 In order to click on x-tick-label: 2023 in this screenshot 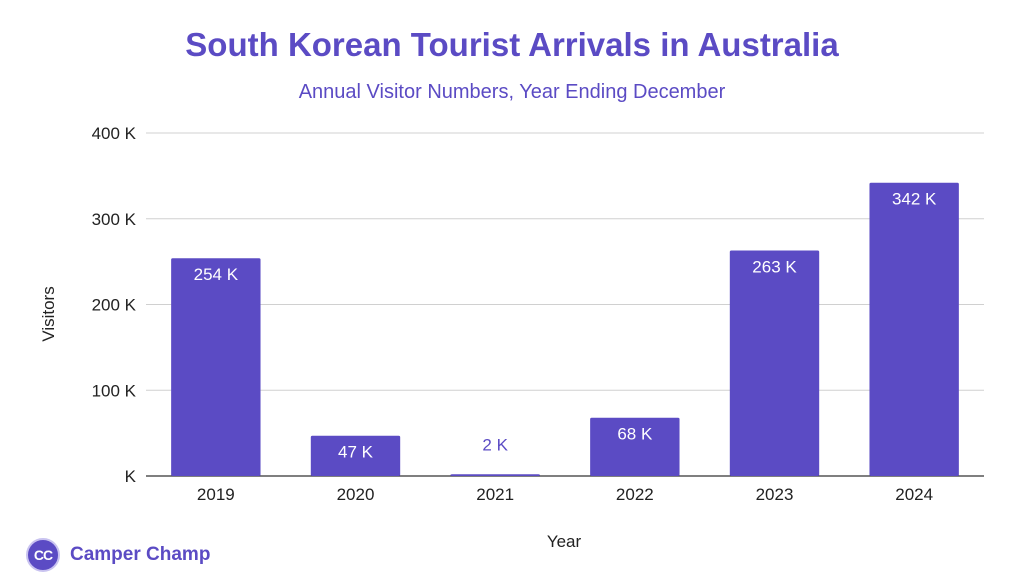, I will do `click(775, 494)`.